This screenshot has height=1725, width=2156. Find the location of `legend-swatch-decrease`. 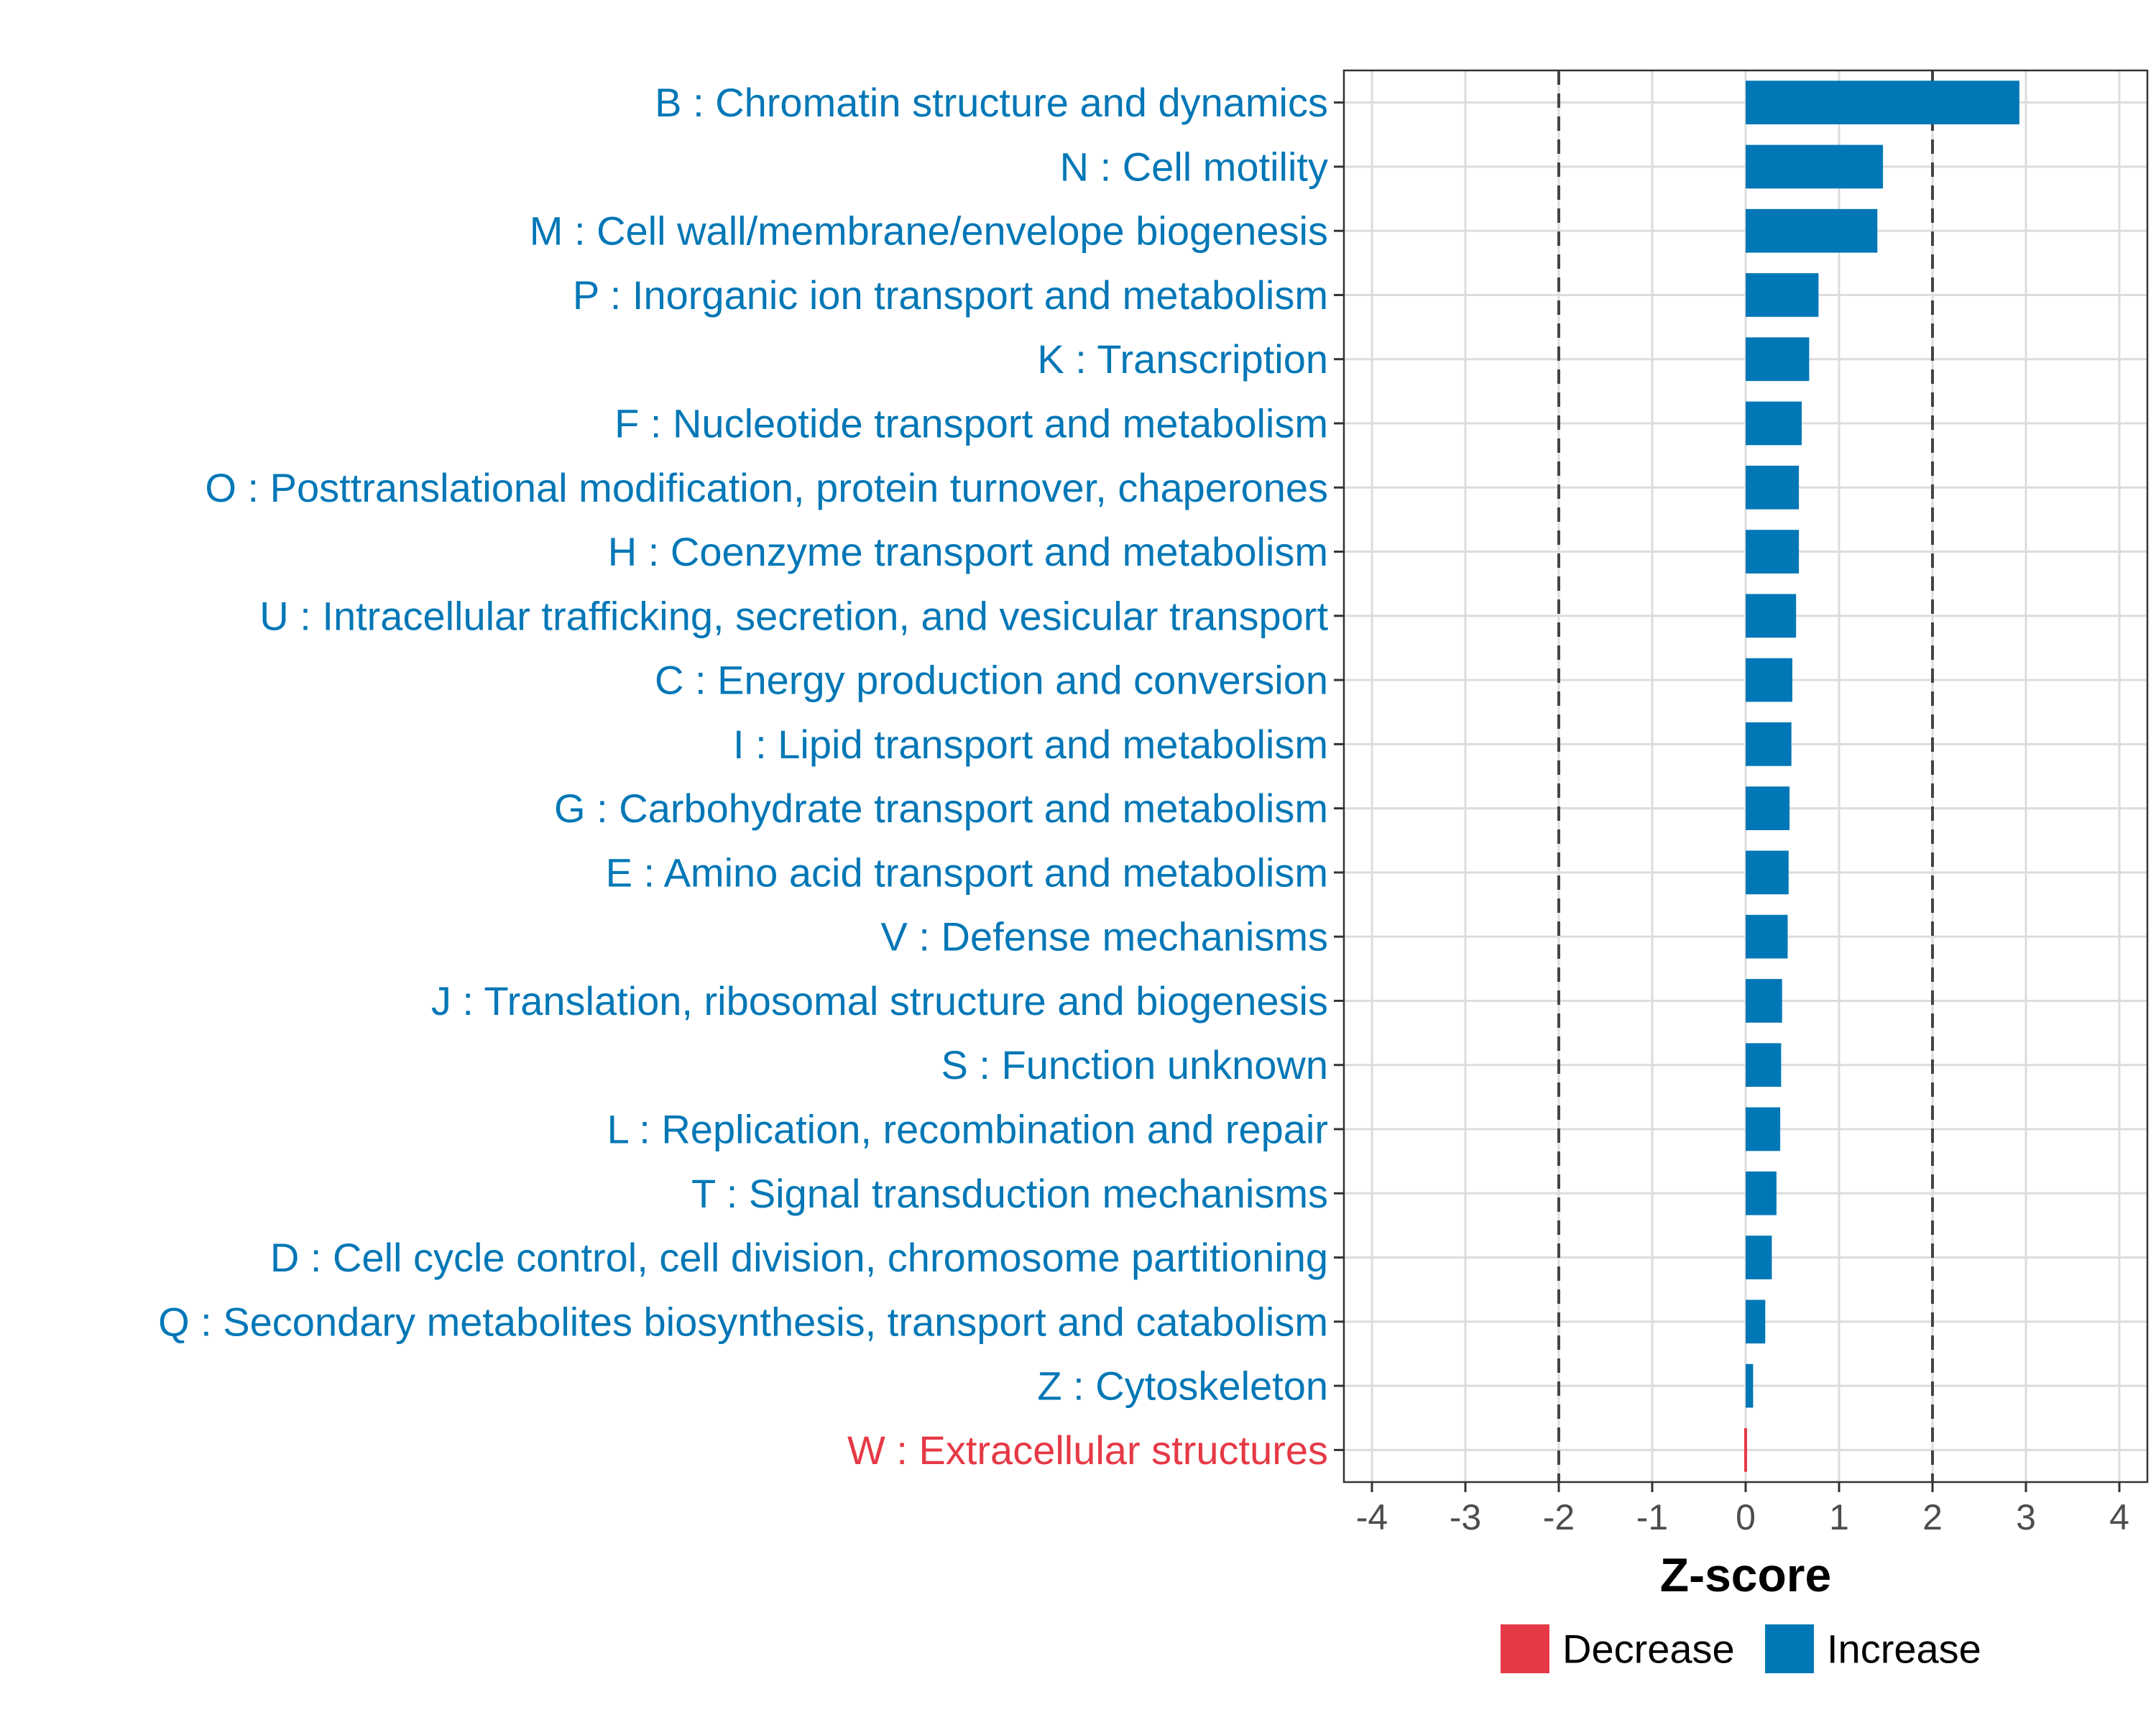

legend-swatch-decrease is located at coordinates (1525, 1648).